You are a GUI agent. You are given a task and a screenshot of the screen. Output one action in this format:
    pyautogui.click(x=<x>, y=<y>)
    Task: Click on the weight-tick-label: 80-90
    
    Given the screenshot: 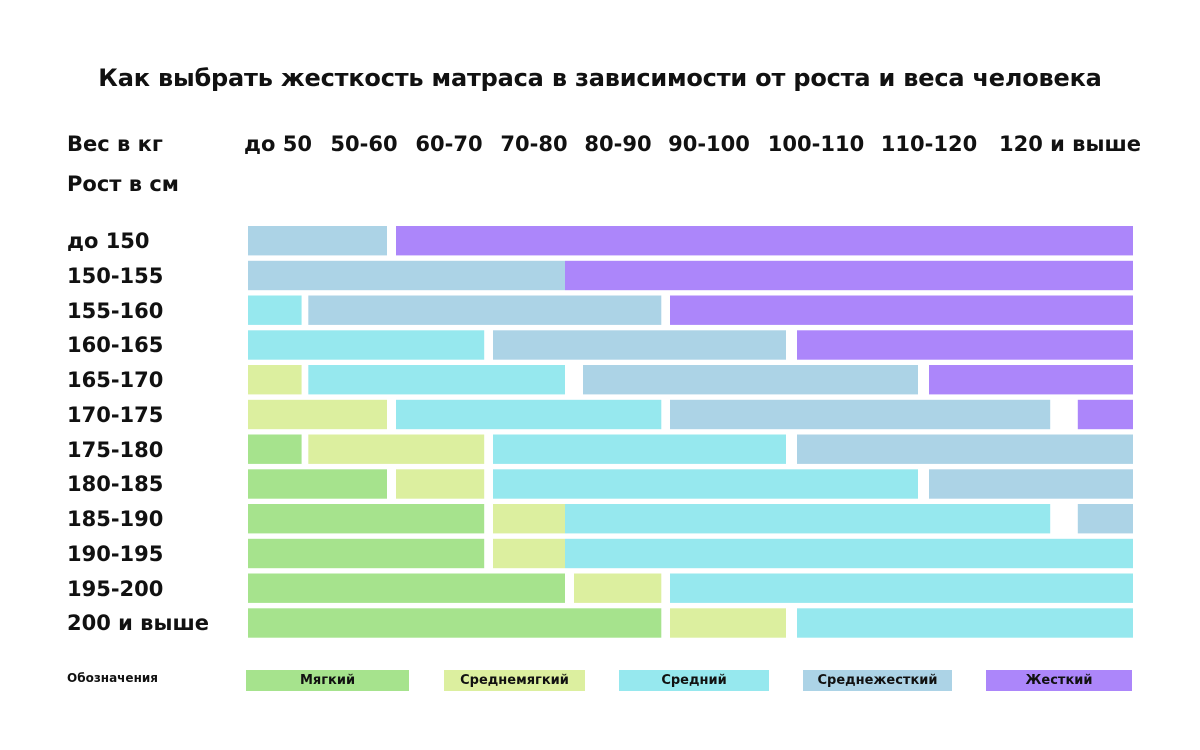 What is the action you would take?
    pyautogui.click(x=618, y=144)
    